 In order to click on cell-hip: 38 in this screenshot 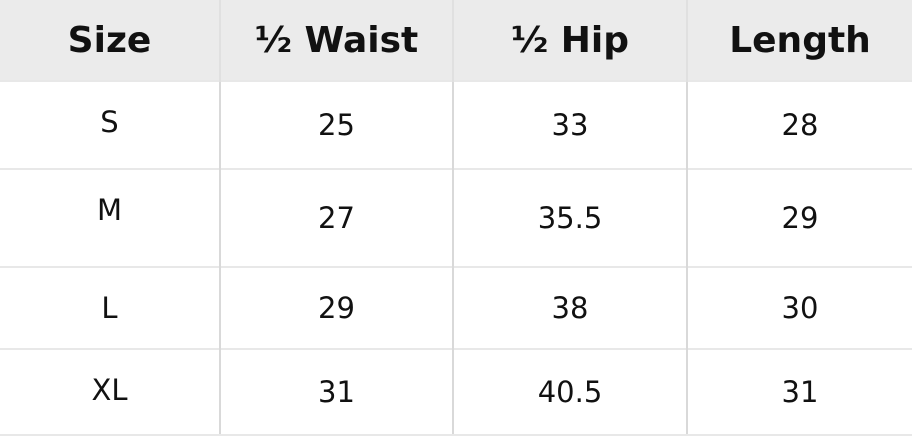, I will do `click(569, 307)`.